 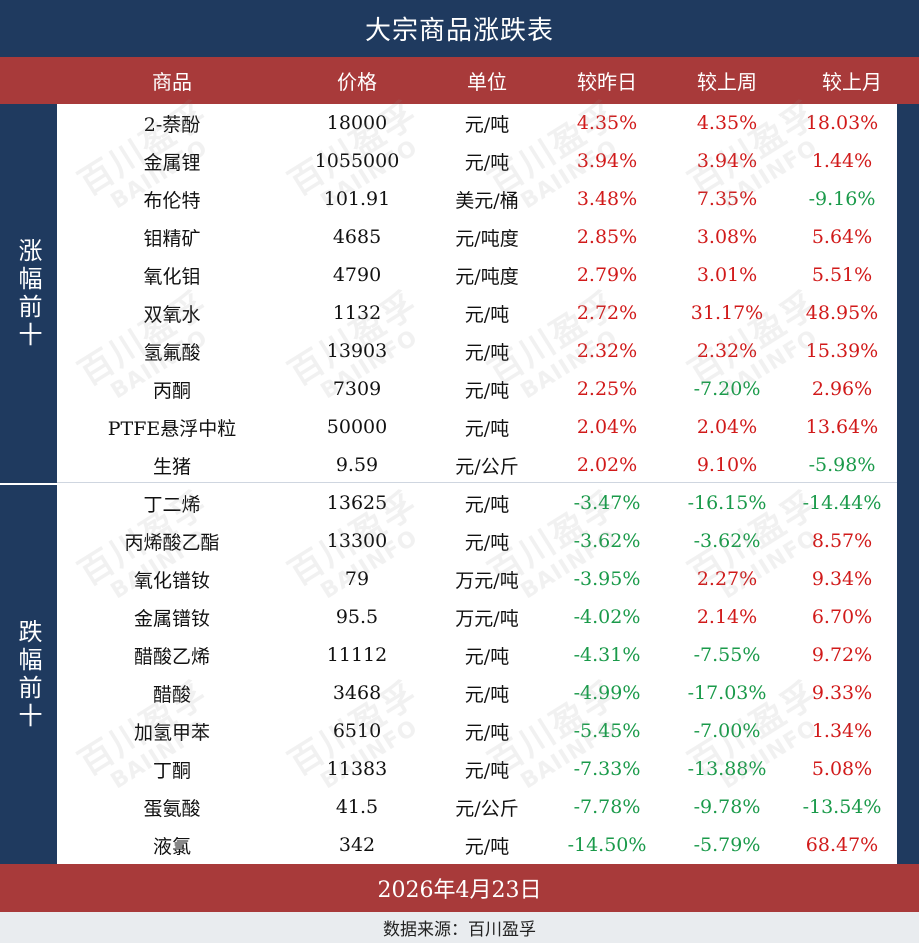 I want to click on cell-name: 氧化镨钕, so click(x=171, y=580).